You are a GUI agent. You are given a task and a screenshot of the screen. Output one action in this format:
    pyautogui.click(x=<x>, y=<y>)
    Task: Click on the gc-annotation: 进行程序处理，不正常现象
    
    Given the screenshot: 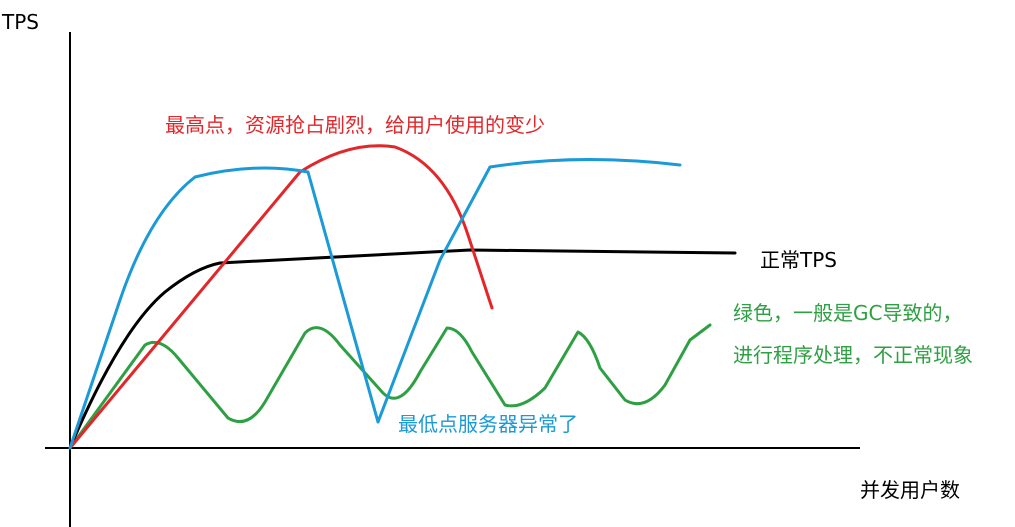 What is the action you would take?
    pyautogui.click(x=853, y=355)
    